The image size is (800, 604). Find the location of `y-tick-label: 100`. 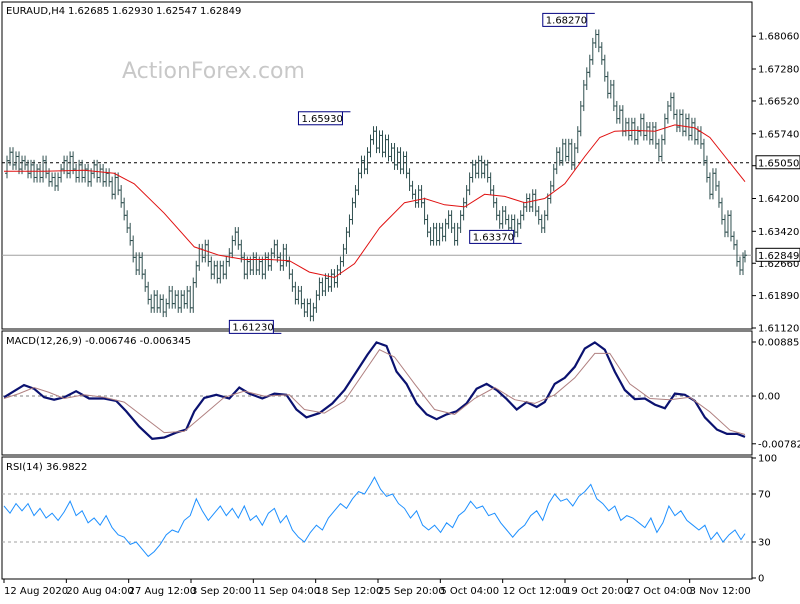

y-tick-label: 100 is located at coordinates (767, 459).